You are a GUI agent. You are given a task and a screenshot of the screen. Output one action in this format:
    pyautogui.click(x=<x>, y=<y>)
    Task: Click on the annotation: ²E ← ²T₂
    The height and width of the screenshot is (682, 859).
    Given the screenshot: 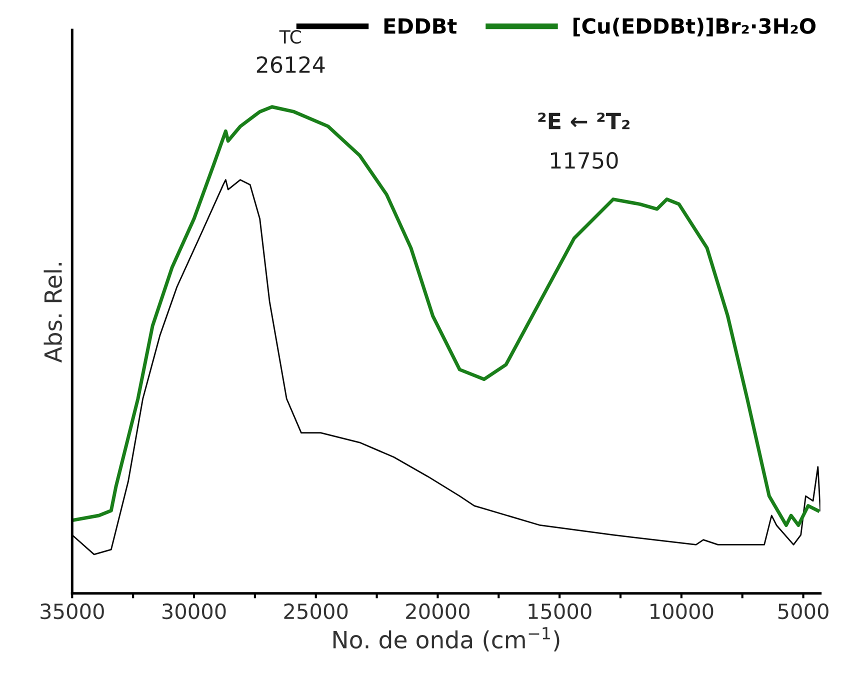 What is the action you would take?
    pyautogui.click(x=584, y=121)
    